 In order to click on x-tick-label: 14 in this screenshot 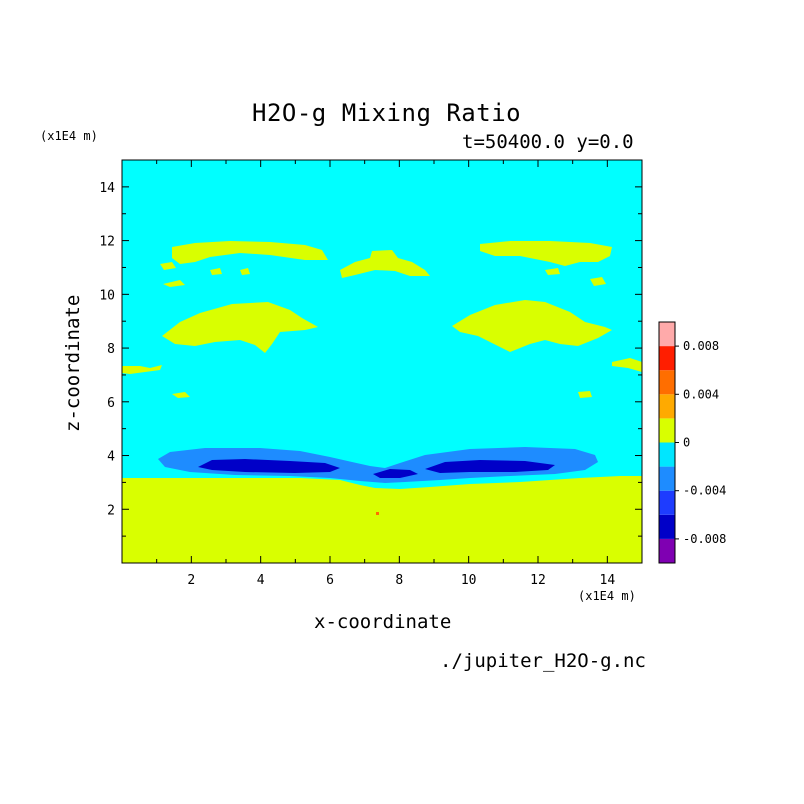, I will do `click(608, 580)`.